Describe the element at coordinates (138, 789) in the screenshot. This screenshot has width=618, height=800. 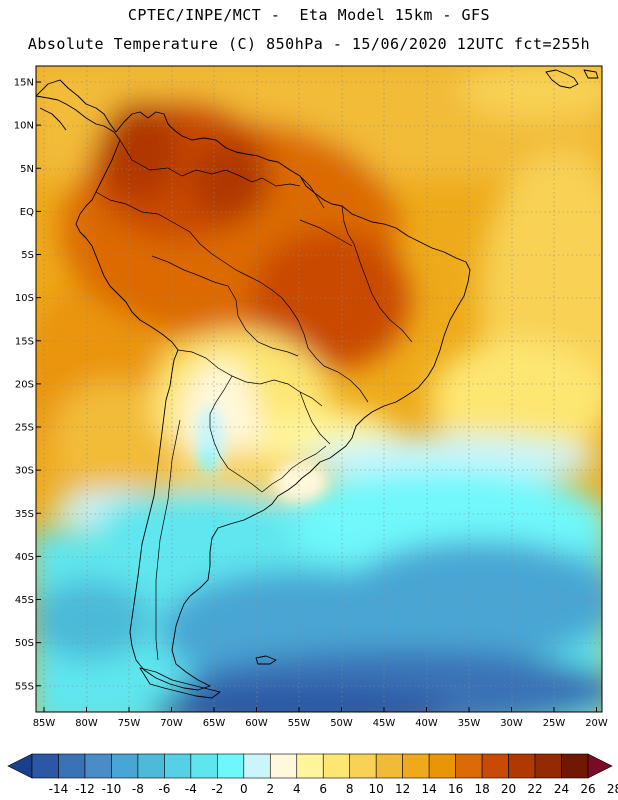
I see `colorbar-label: -8` at that location.